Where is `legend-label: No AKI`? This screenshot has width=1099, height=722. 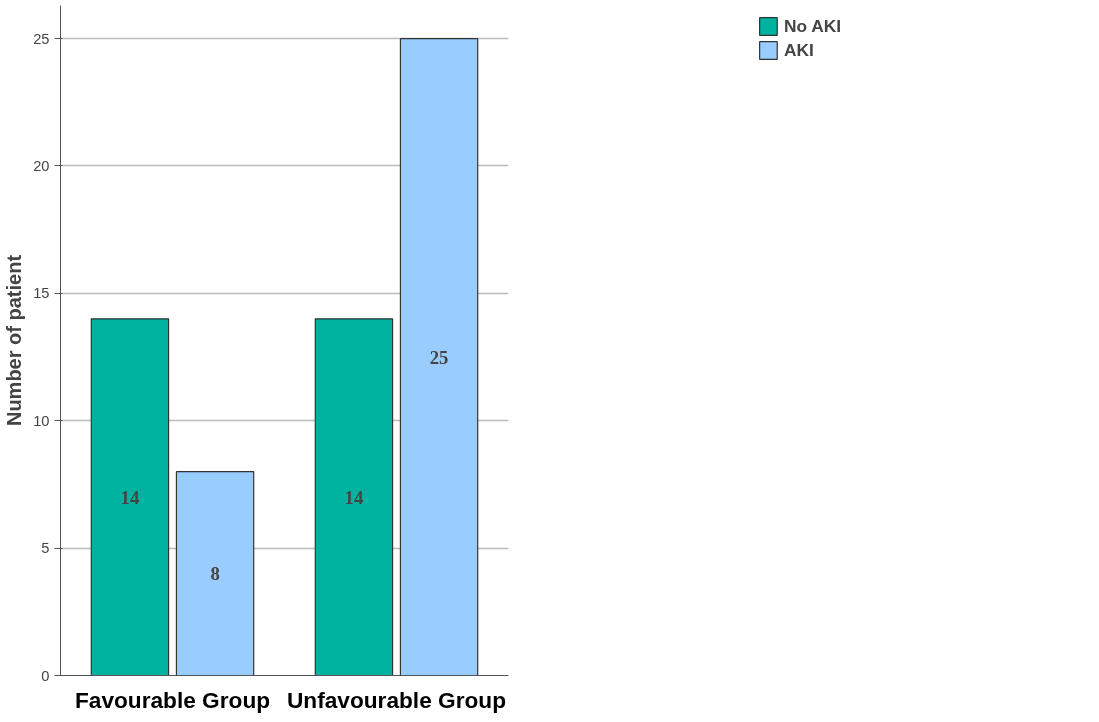 legend-label: No AKI is located at coordinates (812, 26).